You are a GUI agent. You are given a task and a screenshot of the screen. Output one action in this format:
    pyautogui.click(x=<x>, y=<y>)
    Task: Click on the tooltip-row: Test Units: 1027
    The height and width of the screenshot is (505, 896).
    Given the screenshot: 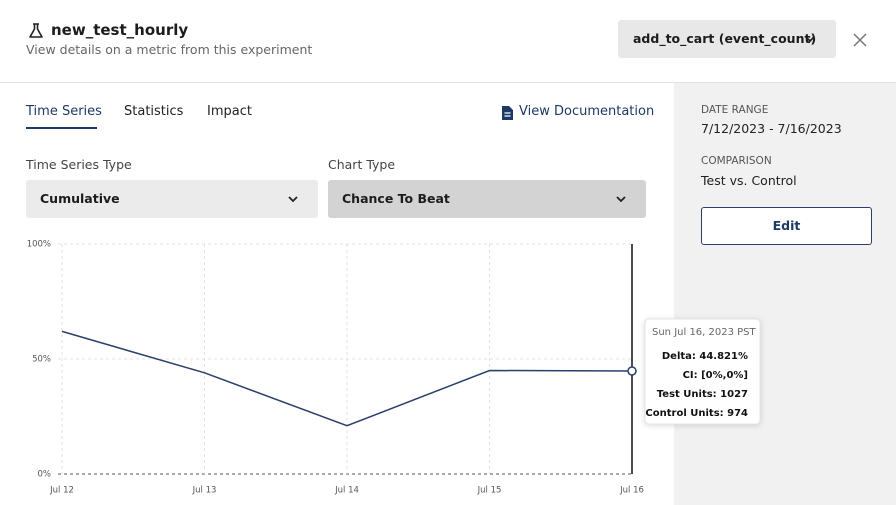 What is the action you would take?
    pyautogui.click(x=702, y=394)
    